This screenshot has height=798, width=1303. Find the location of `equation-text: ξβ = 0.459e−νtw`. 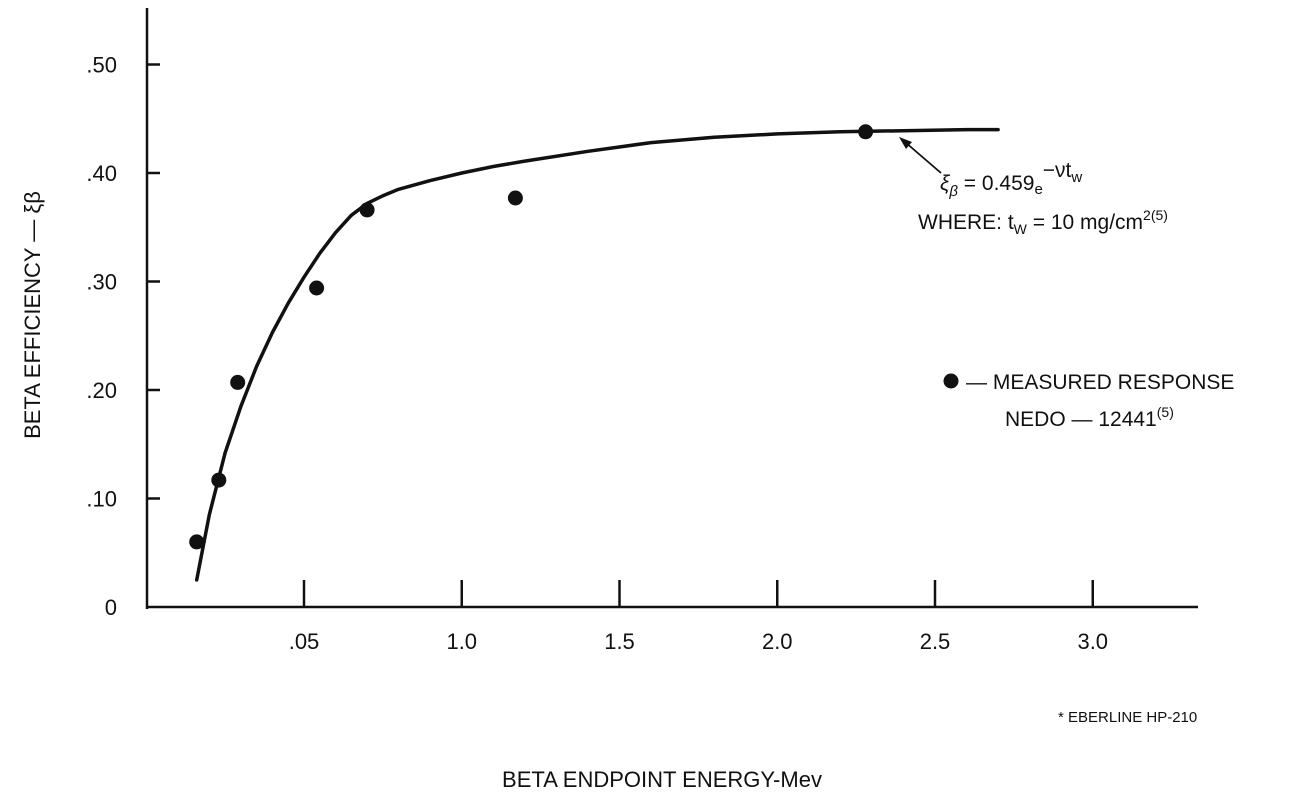

equation-text: ξβ = 0.459e−νtw is located at coordinates (1011, 179).